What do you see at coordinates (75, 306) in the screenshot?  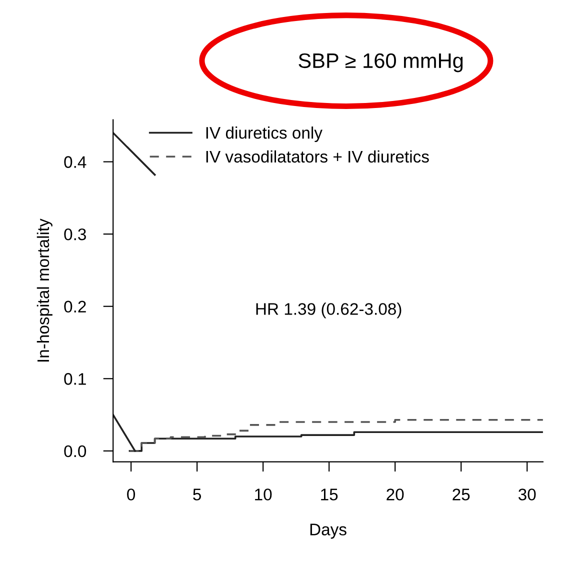 I see `y-tick-label: 0.2` at bounding box center [75, 306].